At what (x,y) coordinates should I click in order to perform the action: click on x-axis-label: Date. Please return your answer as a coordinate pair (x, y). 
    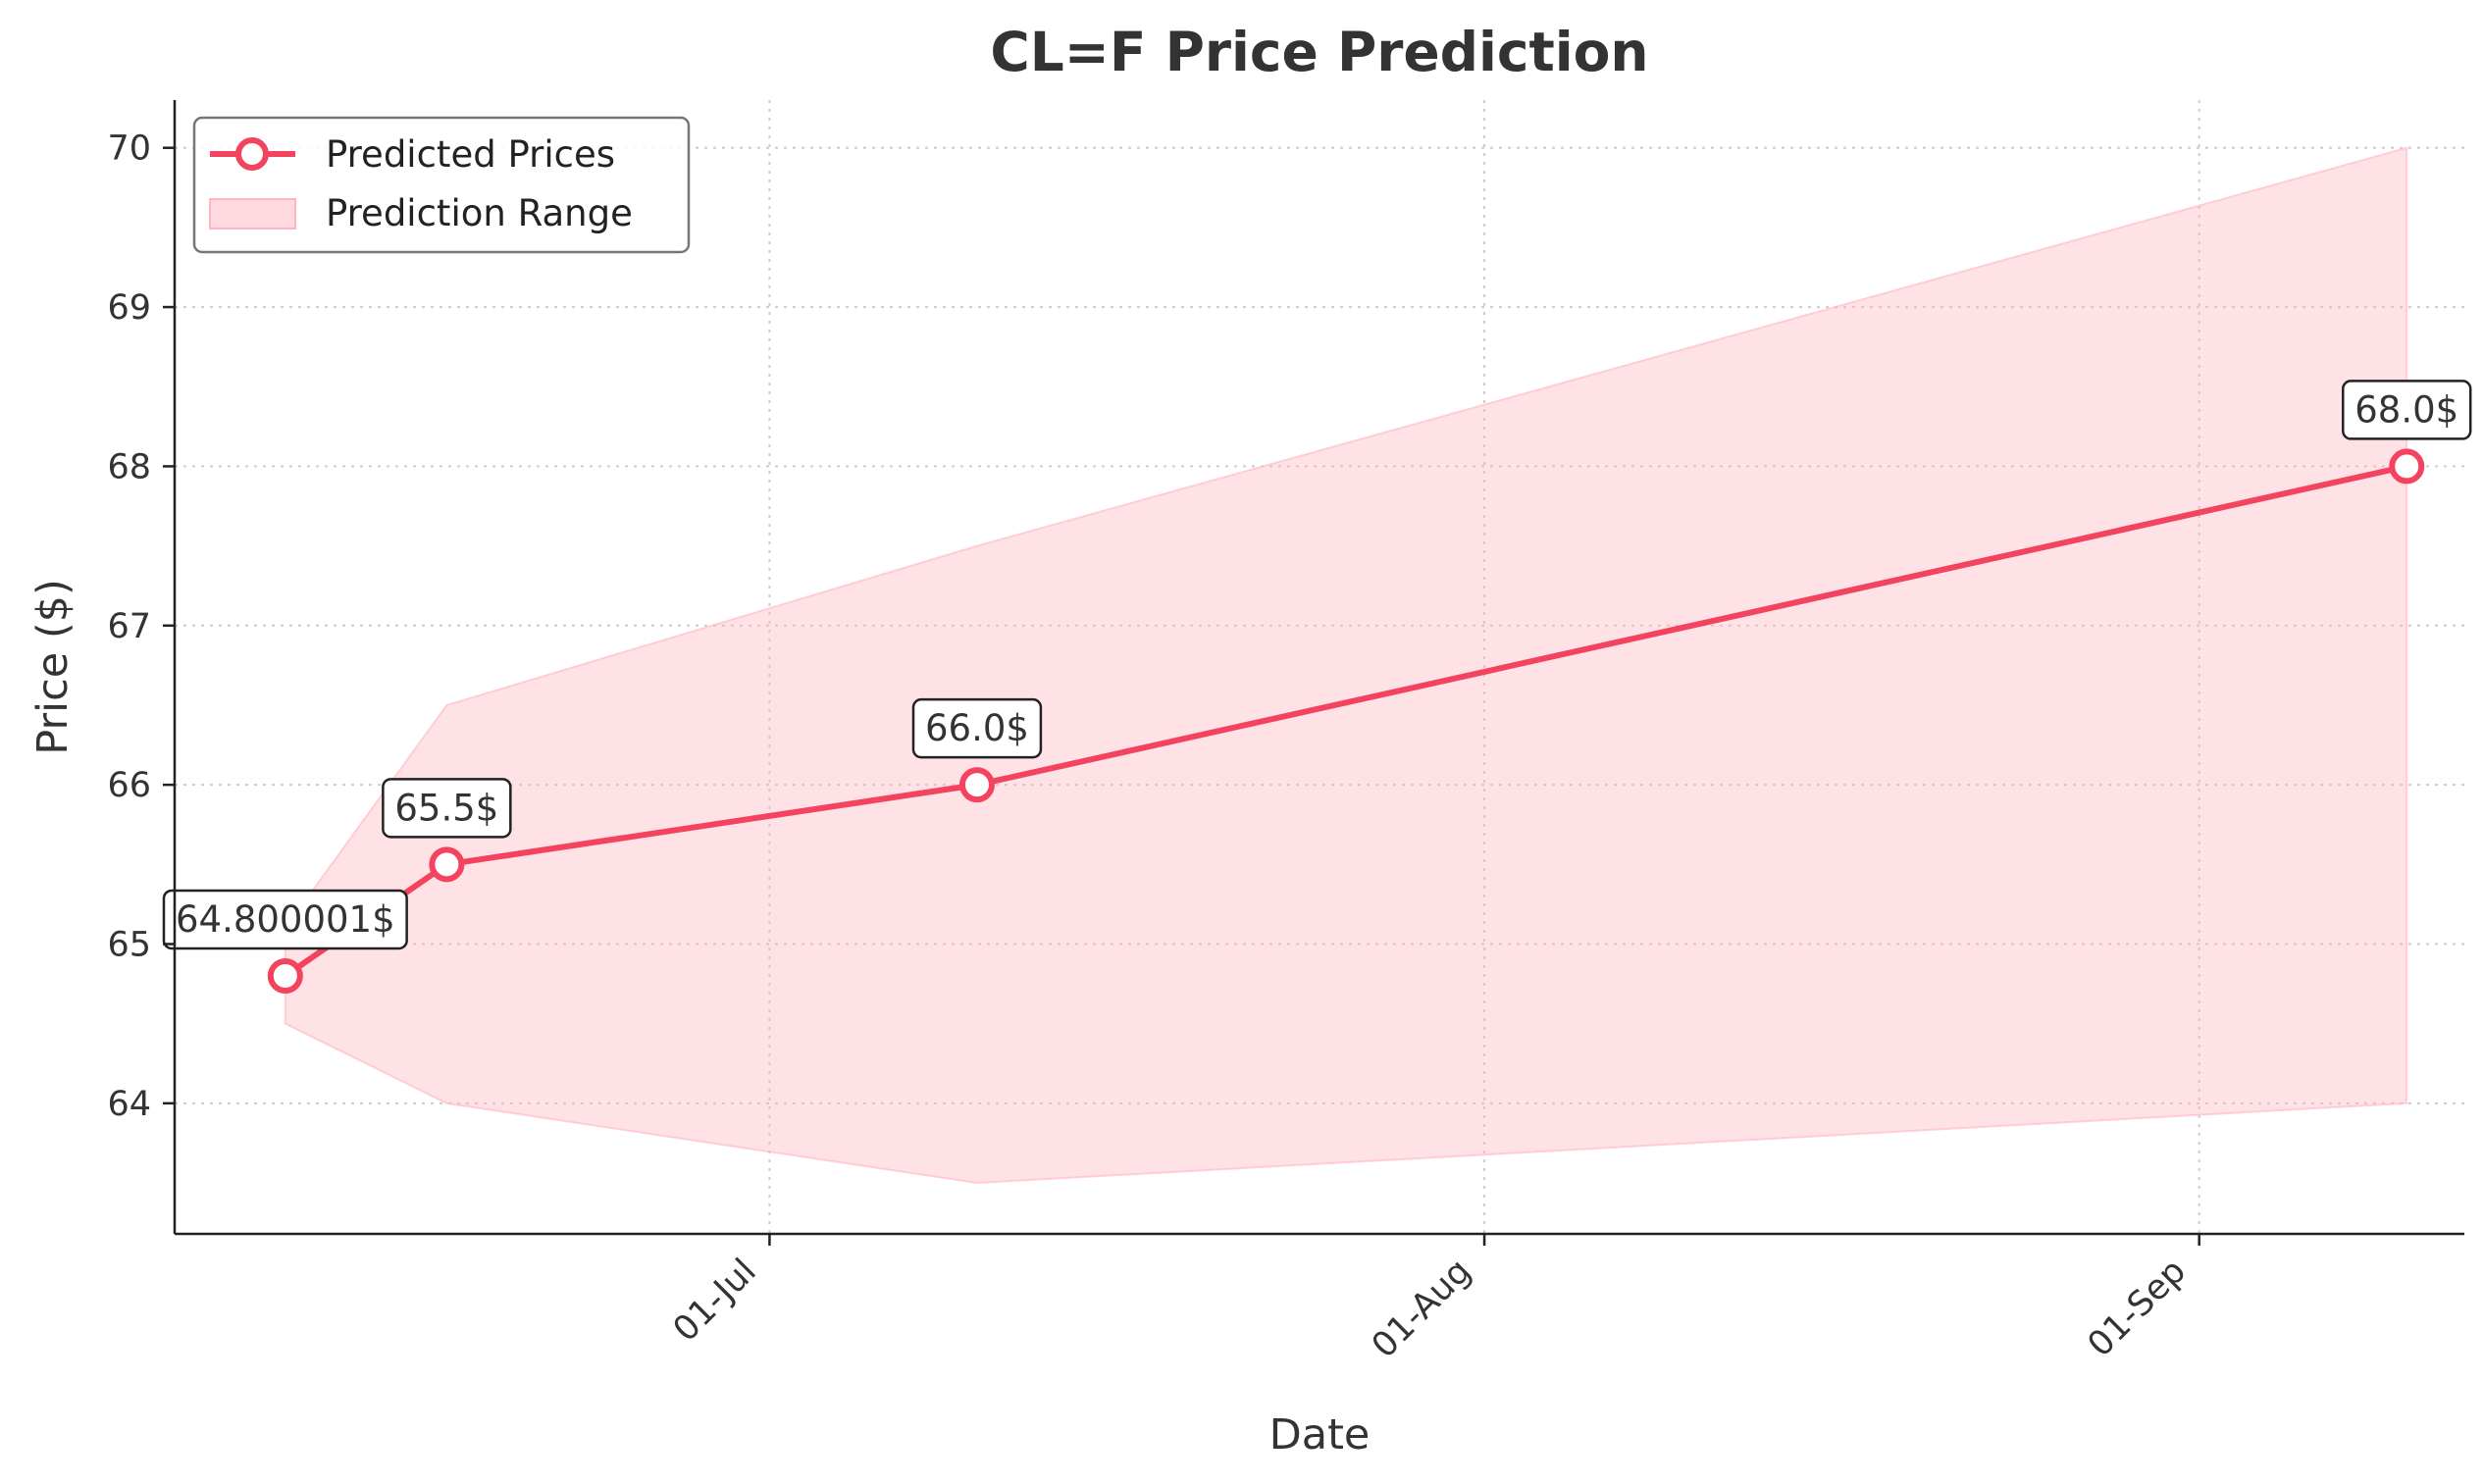
    Looking at the image, I should click on (1320, 1435).